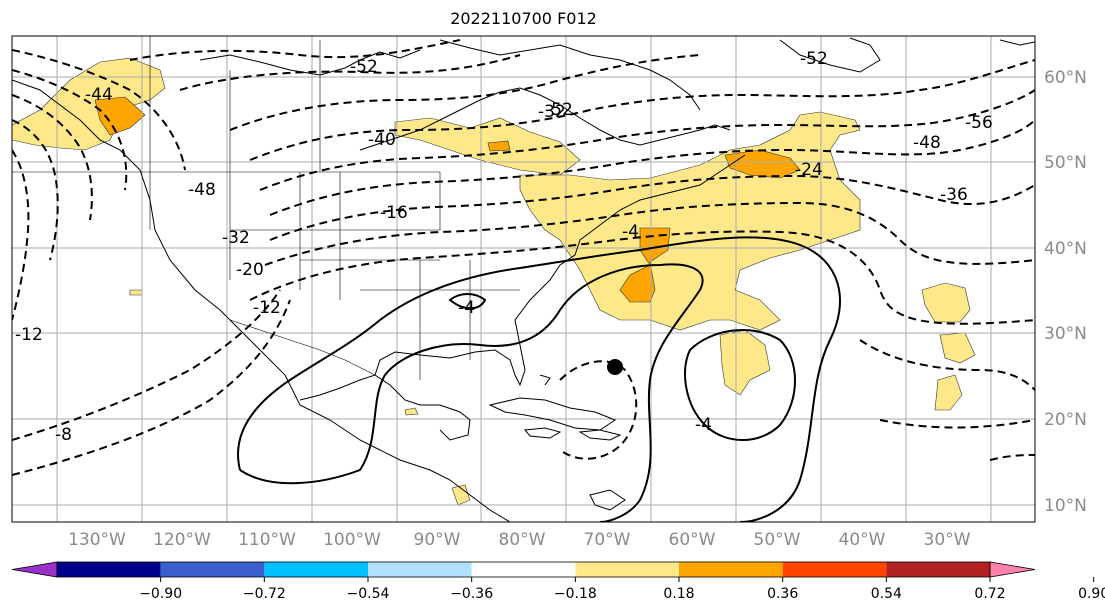  Describe the element at coordinates (575, 594) in the screenshot. I see `colorbar-tick-label: −0.18` at that location.